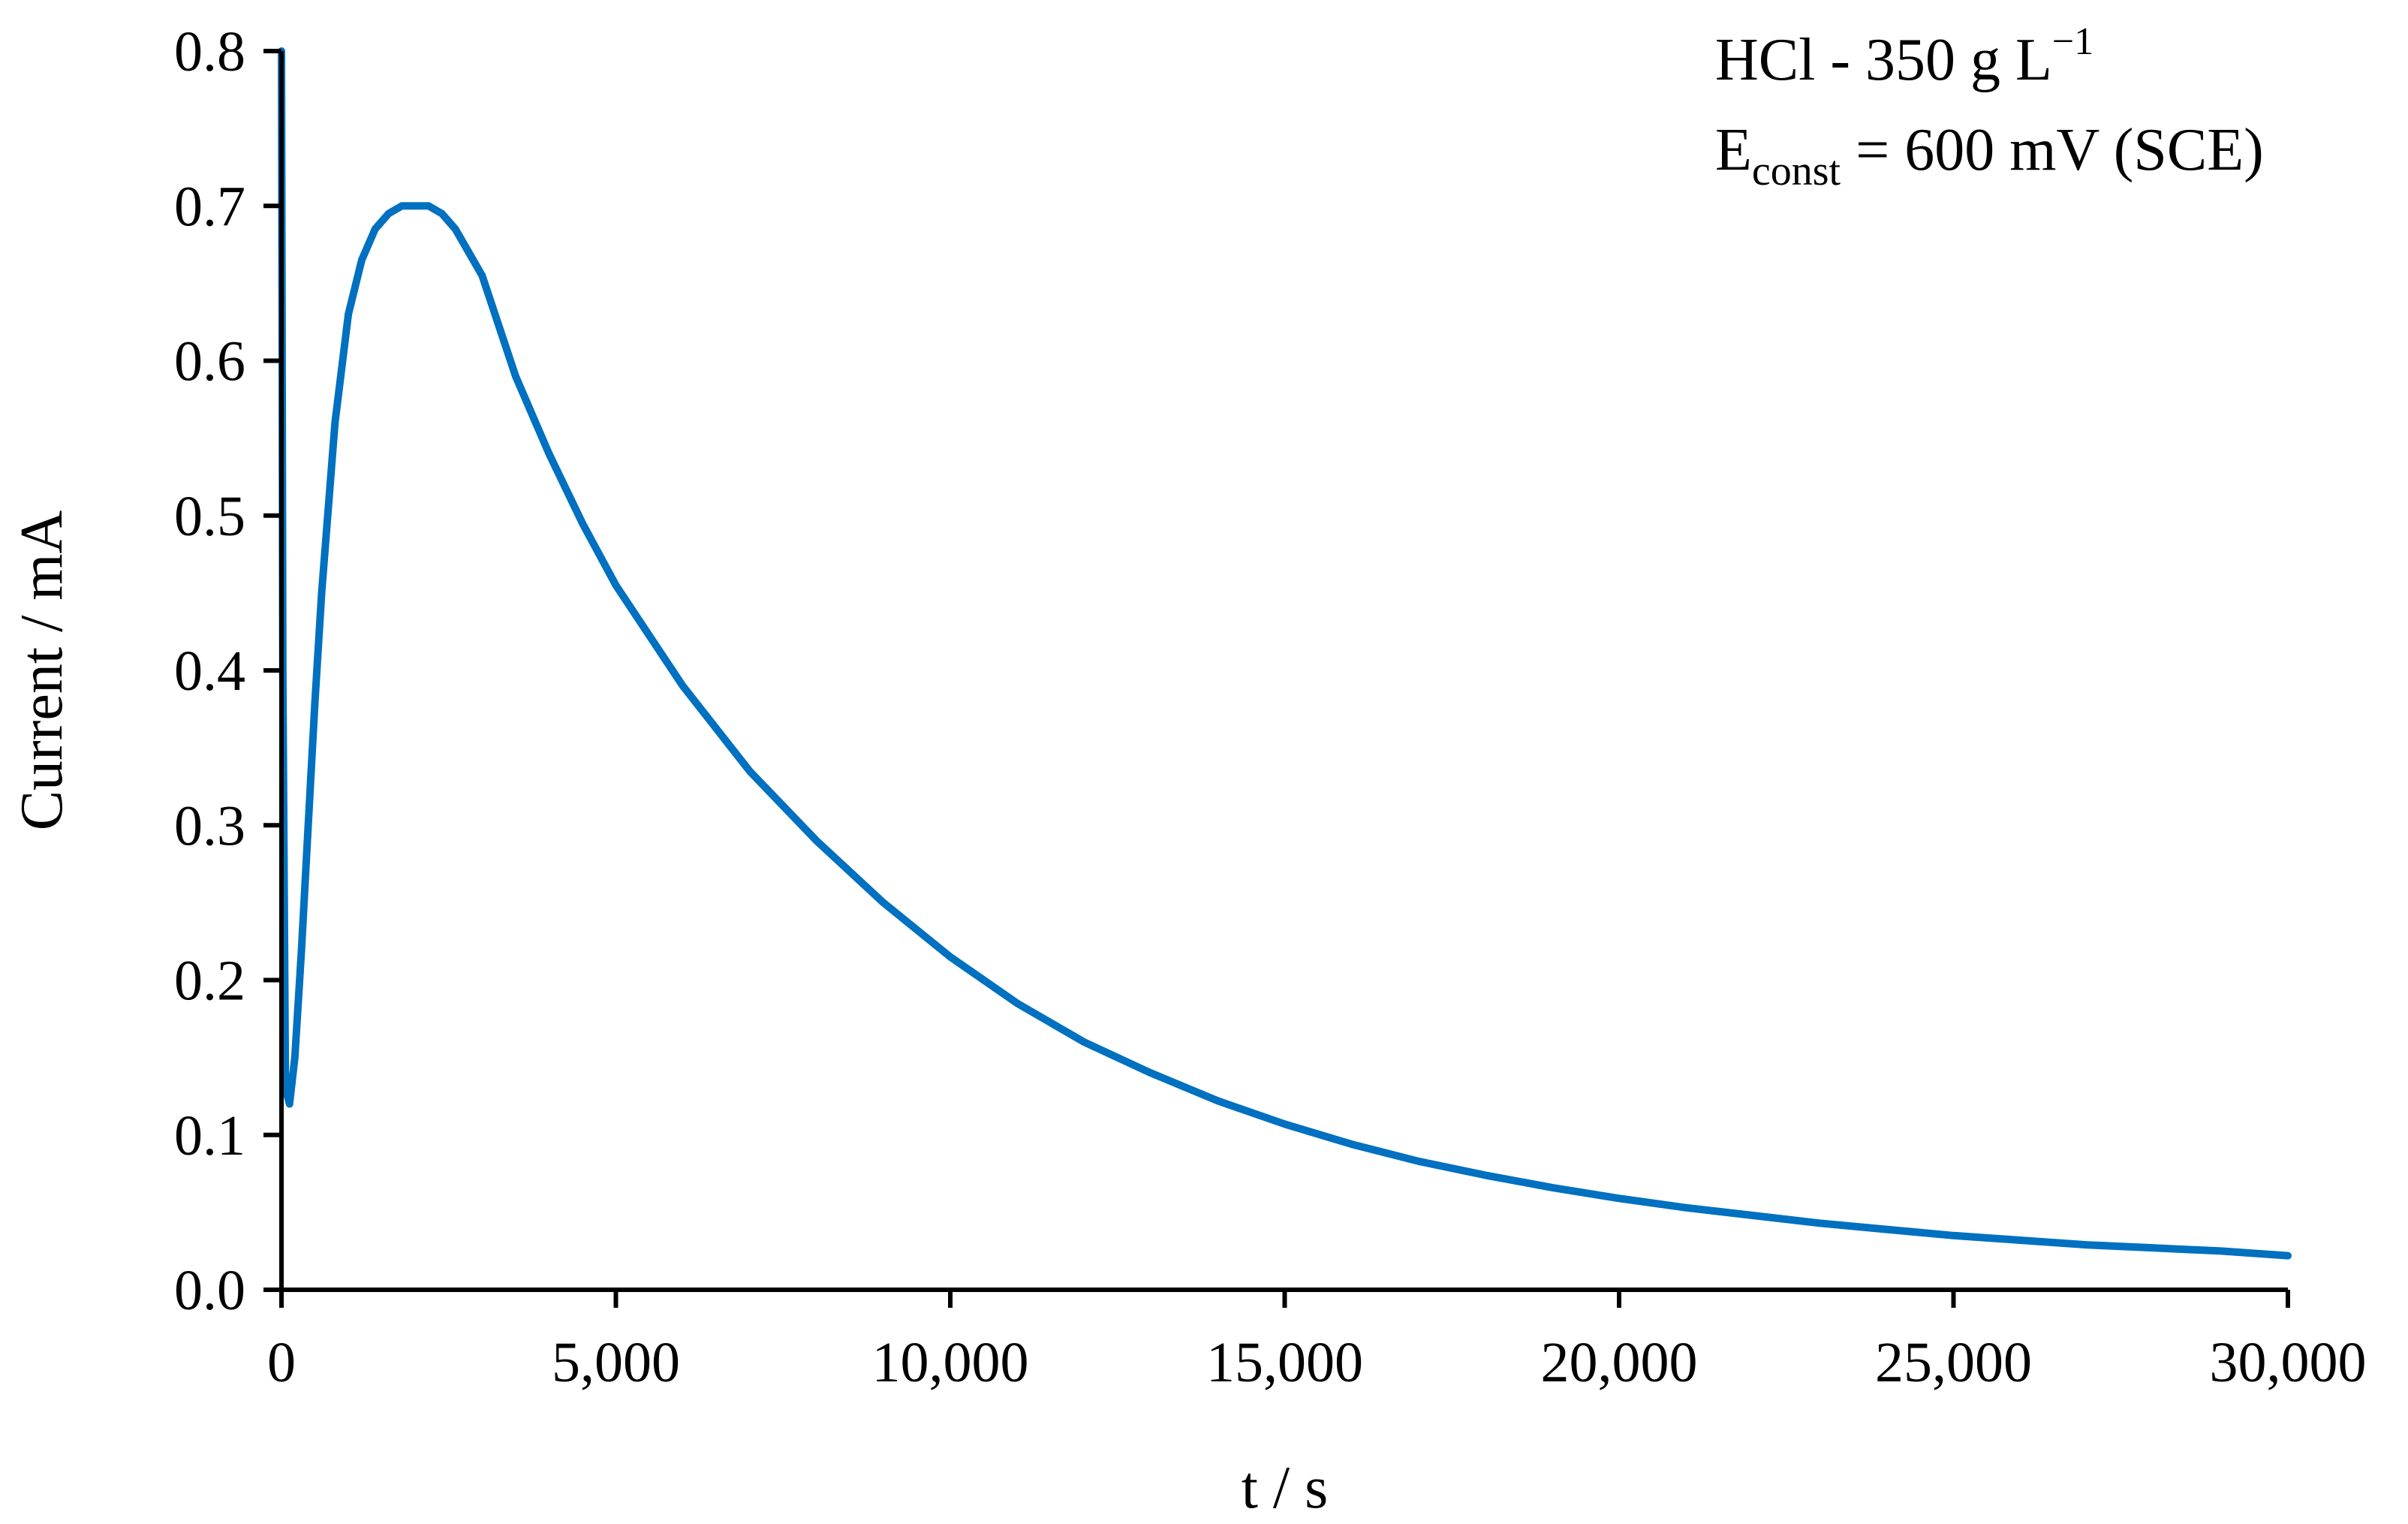 The width and height of the screenshot is (2408, 1524). What do you see at coordinates (209, 516) in the screenshot?
I see `y-tick-label: 0.5` at bounding box center [209, 516].